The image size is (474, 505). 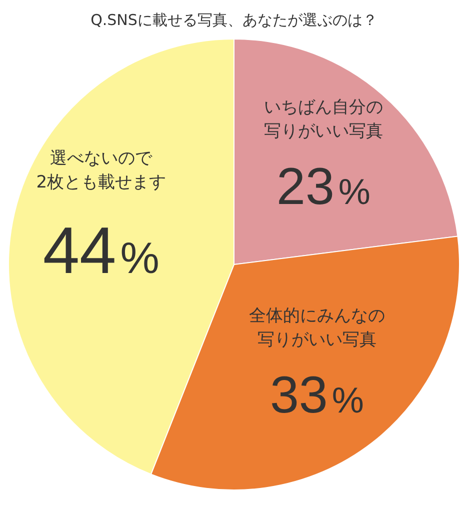 What do you see at coordinates (101, 170) in the screenshot?
I see `slice-label: 選べないので2枚とも載せます` at bounding box center [101, 170].